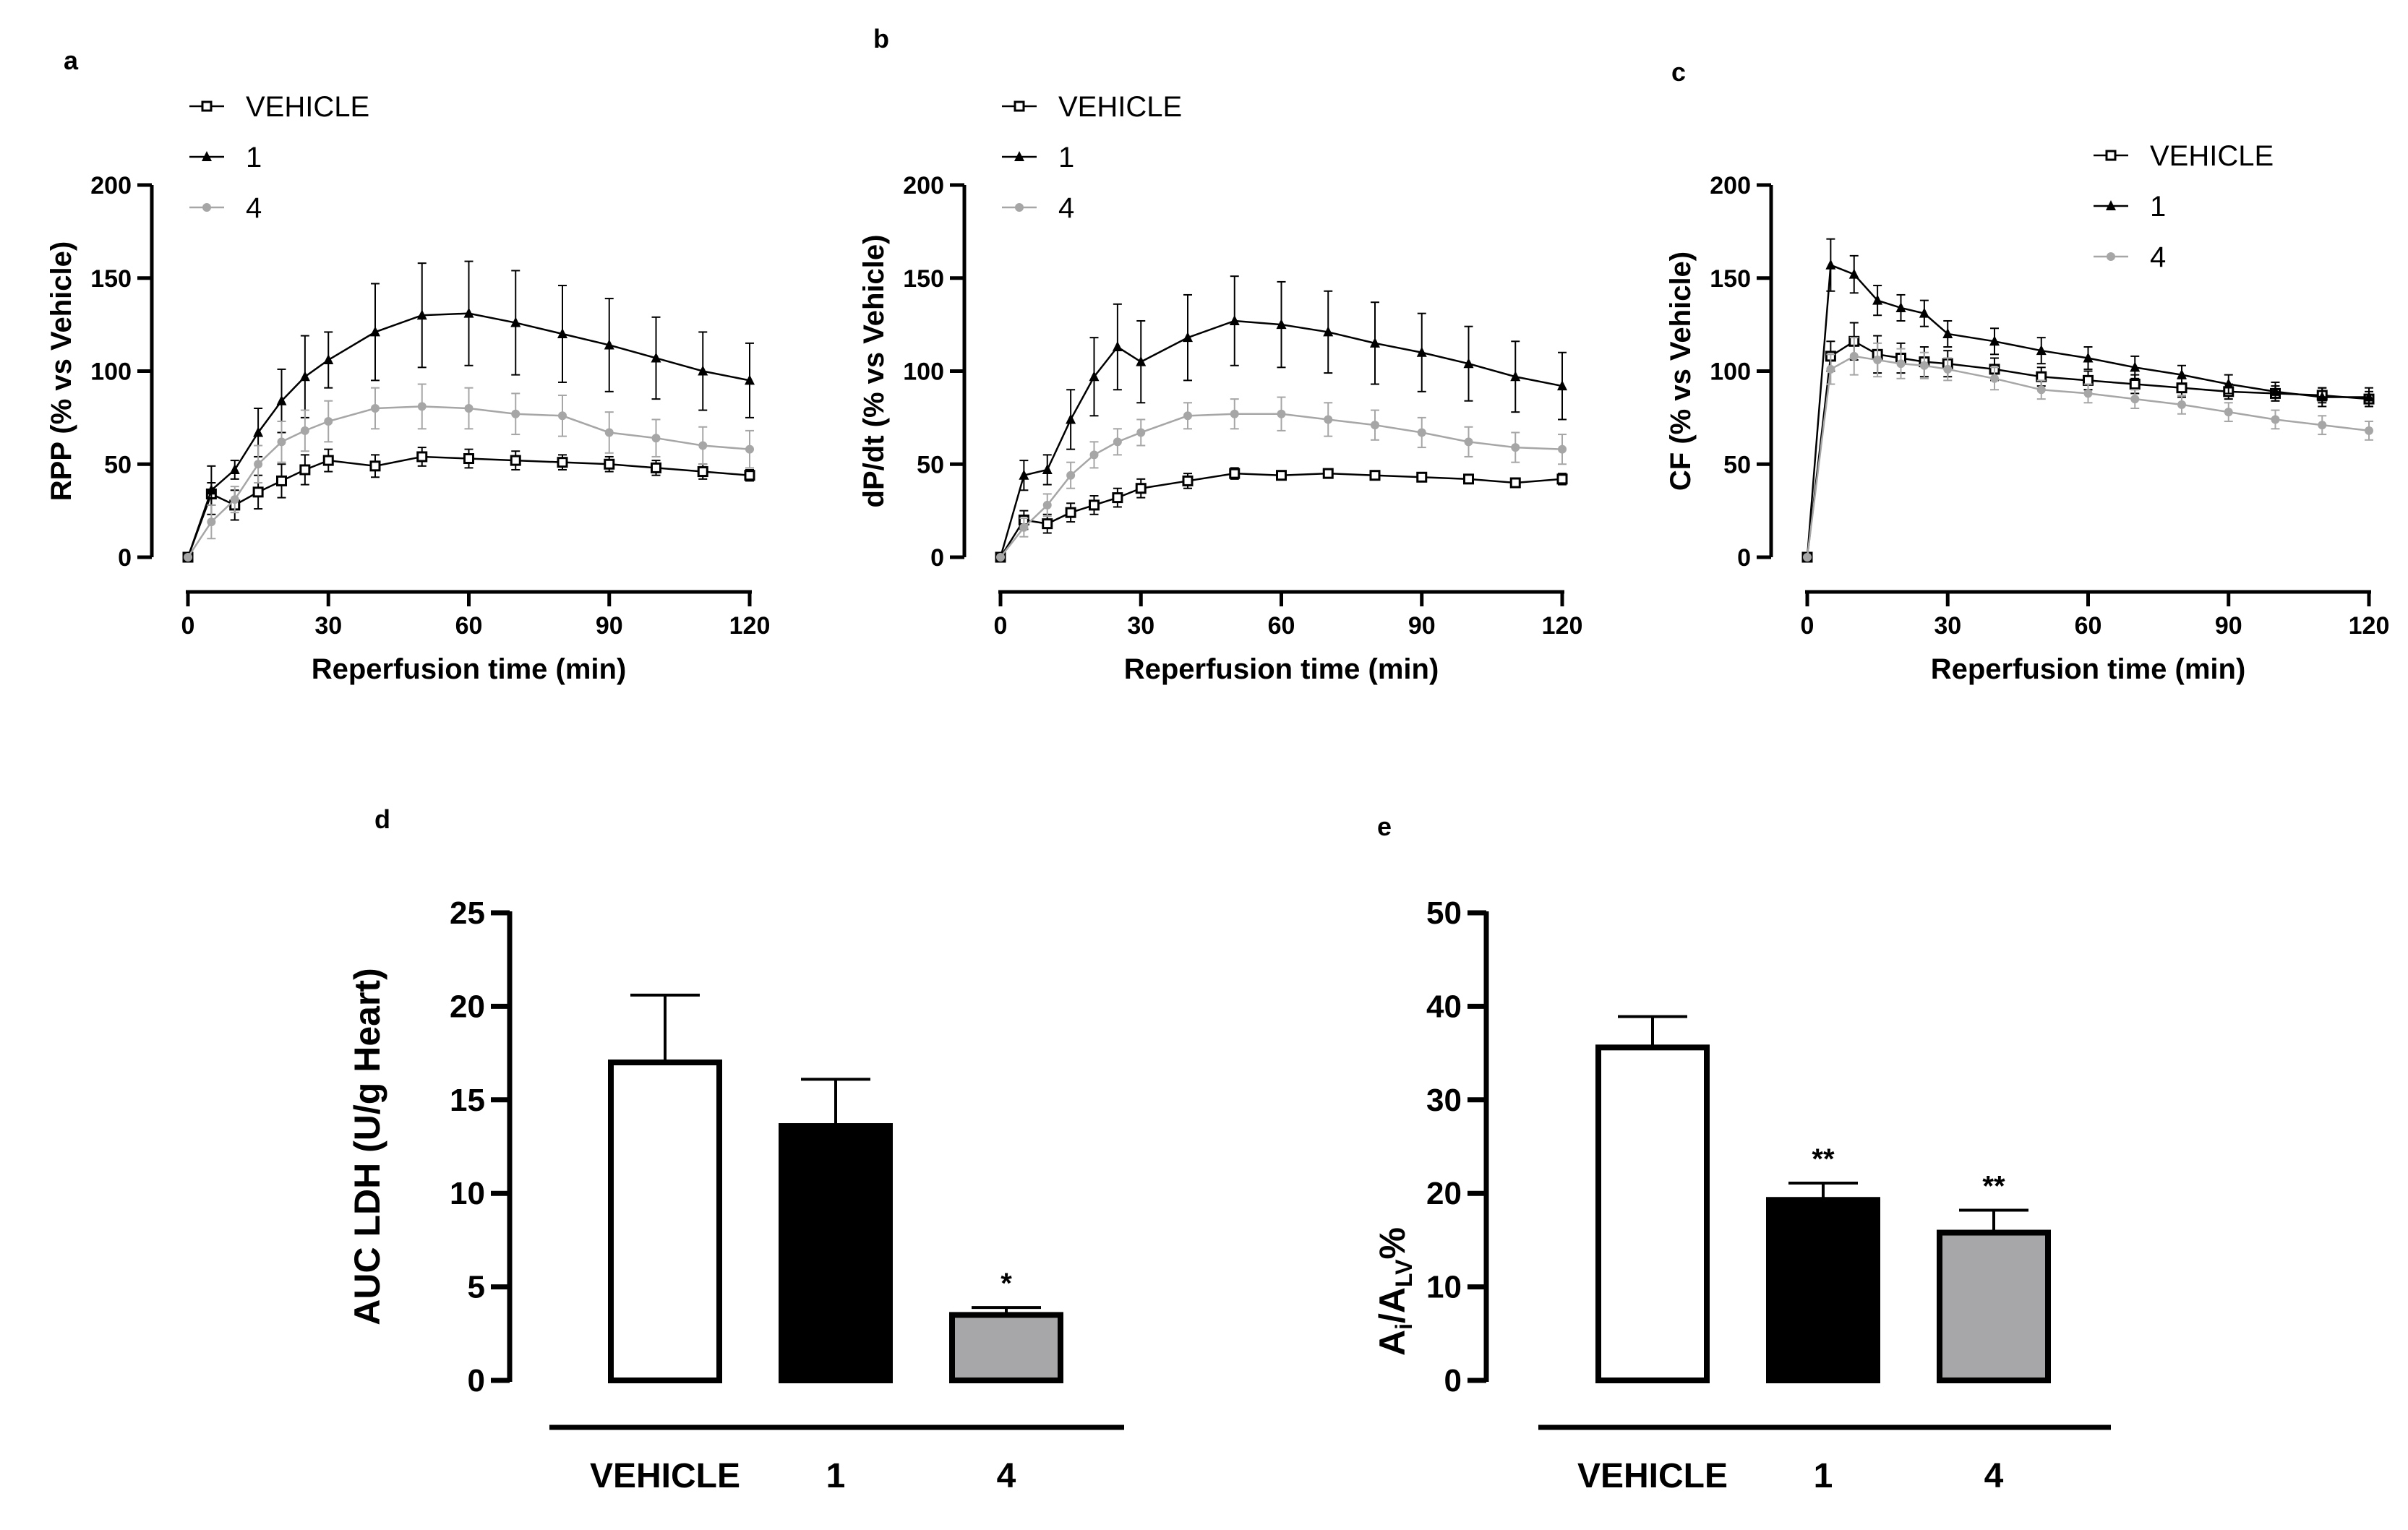 This screenshot has height=1530, width=2408. Describe the element at coordinates (1730, 279) in the screenshot. I see `y-tick-label-c: 150` at that location.